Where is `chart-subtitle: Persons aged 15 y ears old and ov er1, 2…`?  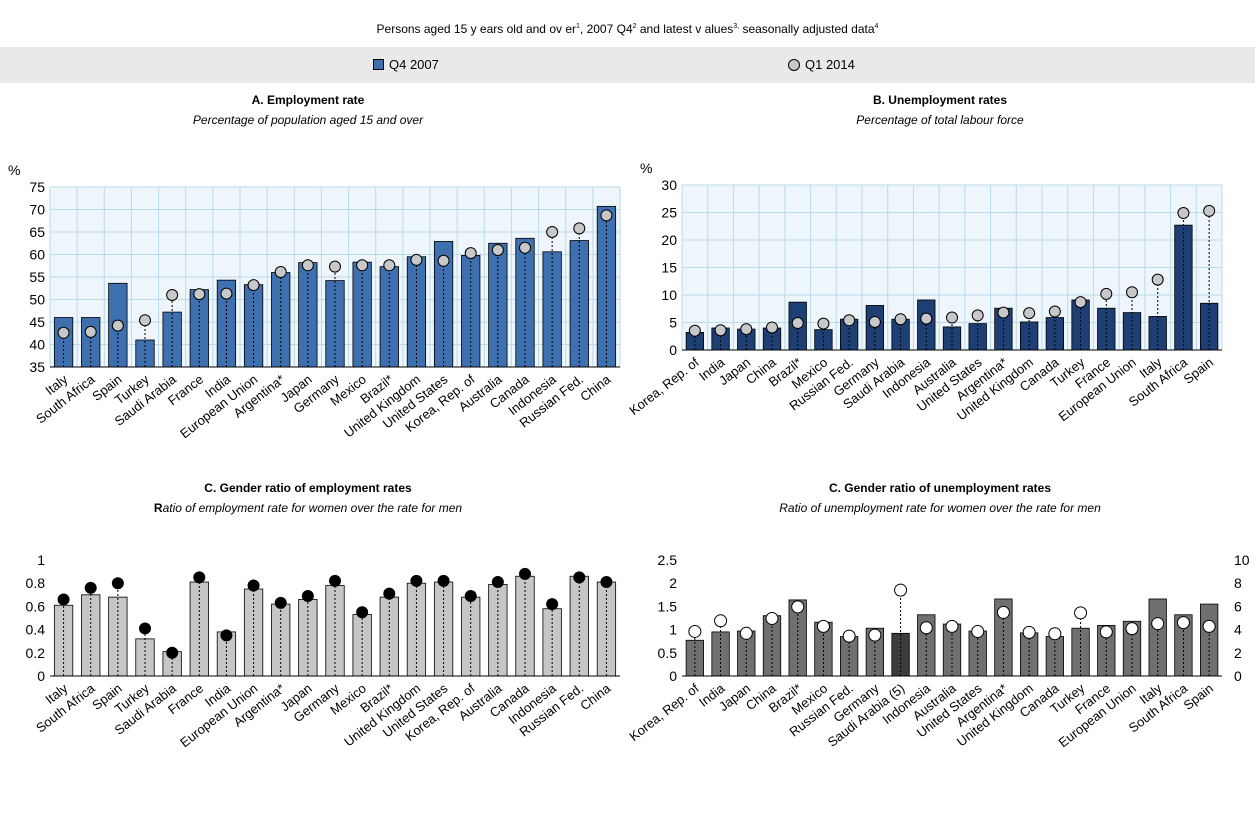
chart-subtitle: Persons aged 15 y ears old and ov er1, 2… is located at coordinates (627, 29).